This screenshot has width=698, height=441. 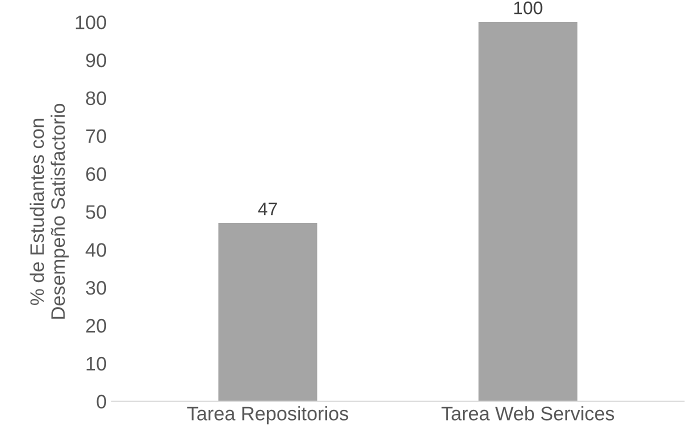 I want to click on x-tick-label: Tarea Web Services, so click(x=528, y=413).